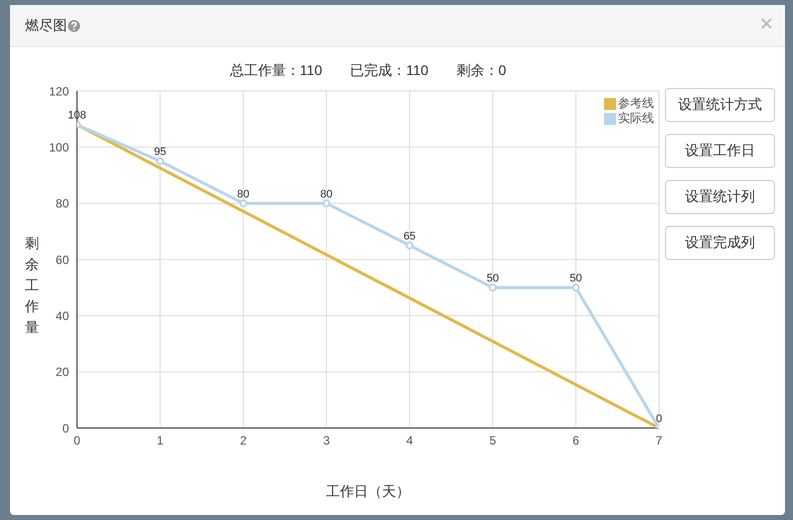  Describe the element at coordinates (63, 315) in the screenshot. I see `y-tick-label: 40` at that location.